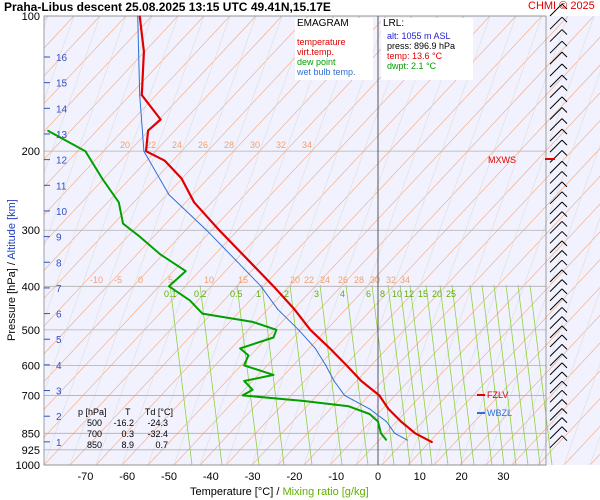 This screenshot has height=500, width=600. Describe the element at coordinates (62, 212) in the screenshot. I see `altitude-tick-label: 10` at that location.